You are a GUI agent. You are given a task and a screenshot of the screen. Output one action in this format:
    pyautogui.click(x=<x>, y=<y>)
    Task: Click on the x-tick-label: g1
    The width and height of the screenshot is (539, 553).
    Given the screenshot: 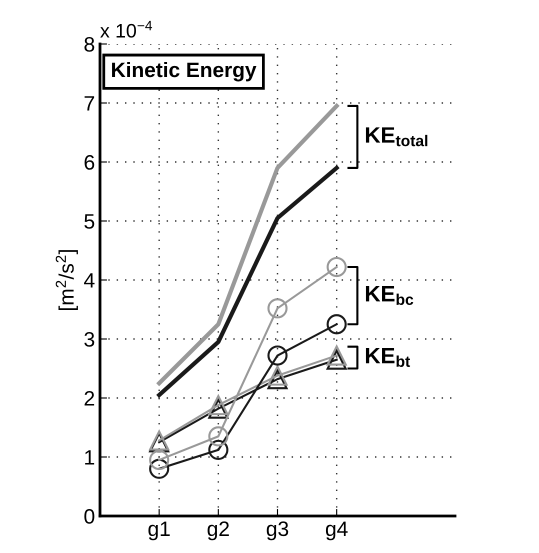 What is the action you would take?
    pyautogui.click(x=159, y=531)
    